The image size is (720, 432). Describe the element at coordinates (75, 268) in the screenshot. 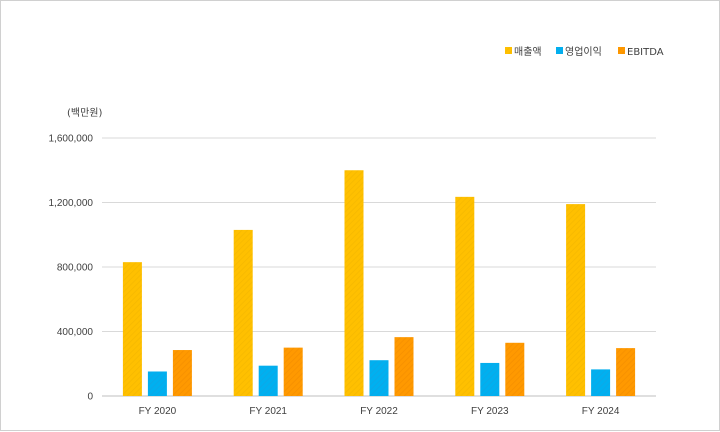

I see `y-tick-label: 800,000` at that location.